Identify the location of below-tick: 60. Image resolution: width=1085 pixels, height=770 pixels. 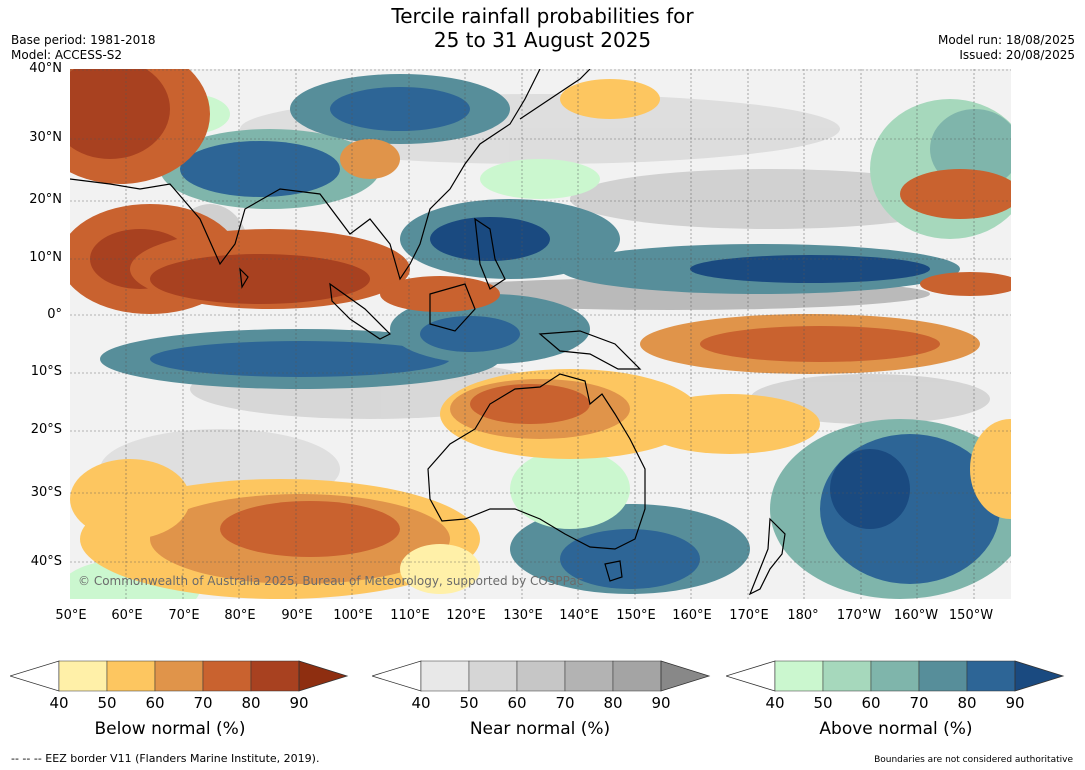
(155, 703).